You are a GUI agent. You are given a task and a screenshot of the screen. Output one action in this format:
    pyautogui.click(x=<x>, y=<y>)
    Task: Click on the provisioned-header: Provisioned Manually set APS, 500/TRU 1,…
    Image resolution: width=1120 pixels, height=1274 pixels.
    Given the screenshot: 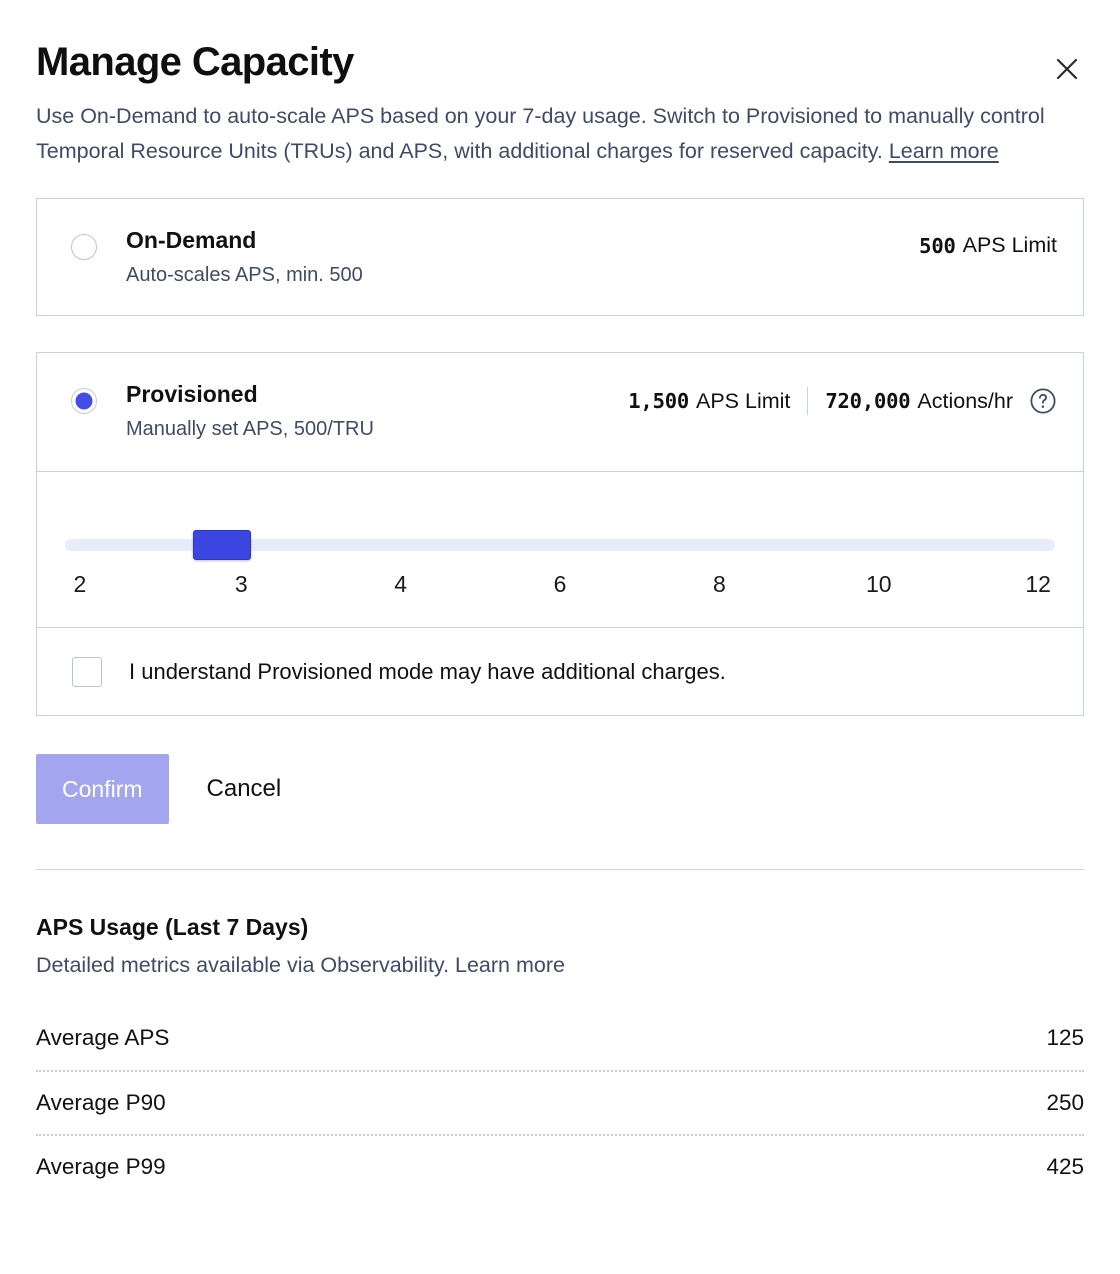 What is the action you would take?
    pyautogui.click(x=560, y=412)
    